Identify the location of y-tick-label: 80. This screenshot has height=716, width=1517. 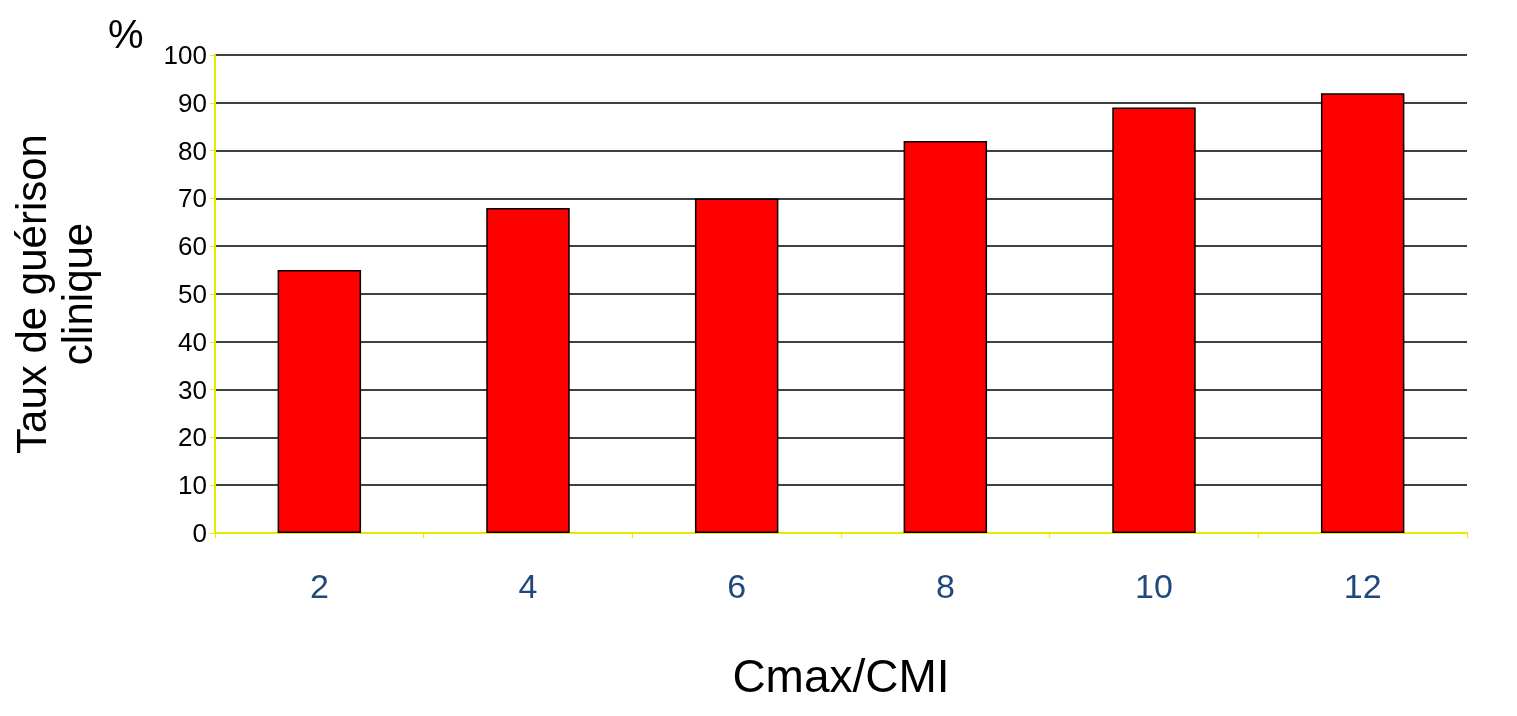
(192, 150).